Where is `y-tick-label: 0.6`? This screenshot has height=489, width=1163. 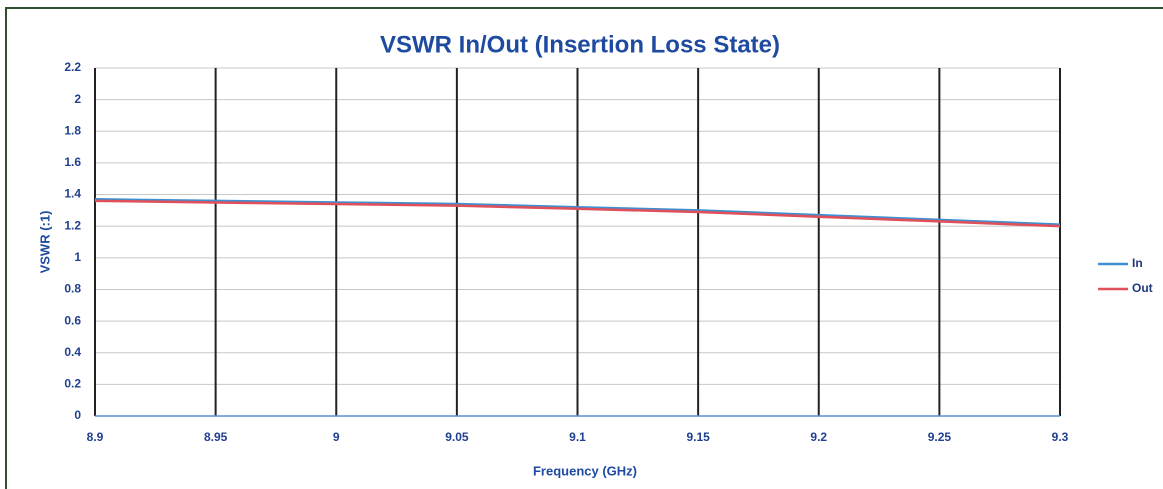 y-tick-label: 0.6 is located at coordinates (72, 320).